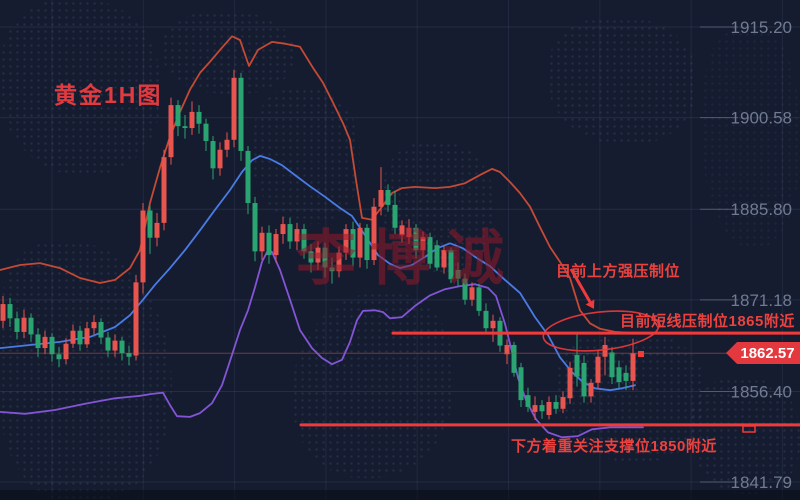 This screenshot has height=500, width=800. Describe the element at coordinates (614, 446) in the screenshot. I see `annotation-support: 下方着重关注支撑位1850附近` at that location.